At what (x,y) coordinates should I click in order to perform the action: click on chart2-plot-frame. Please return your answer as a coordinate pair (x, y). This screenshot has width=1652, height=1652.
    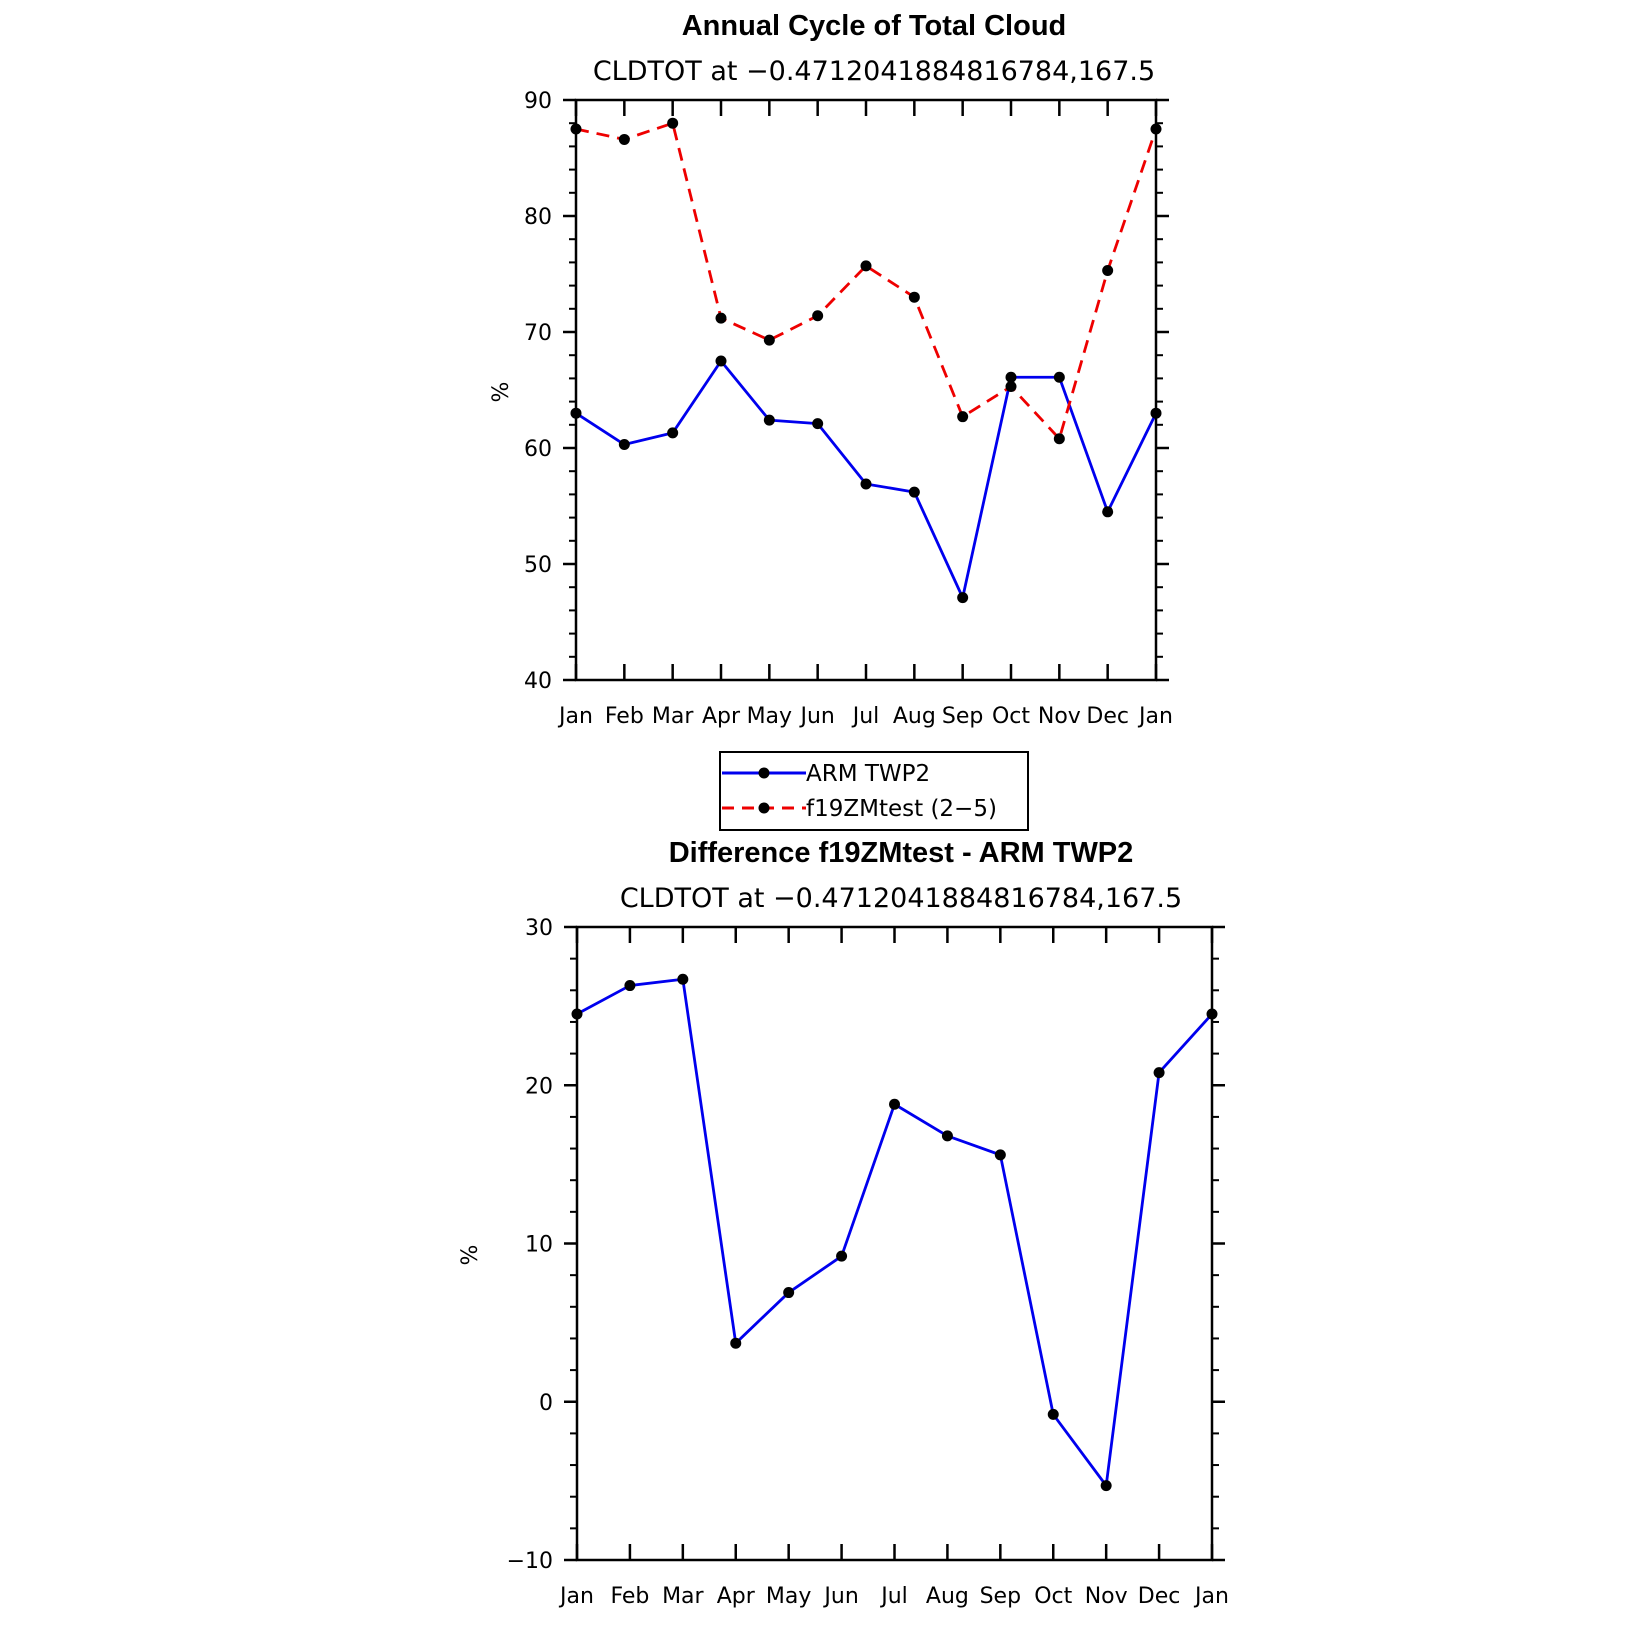
    Looking at the image, I should click on (894, 1243).